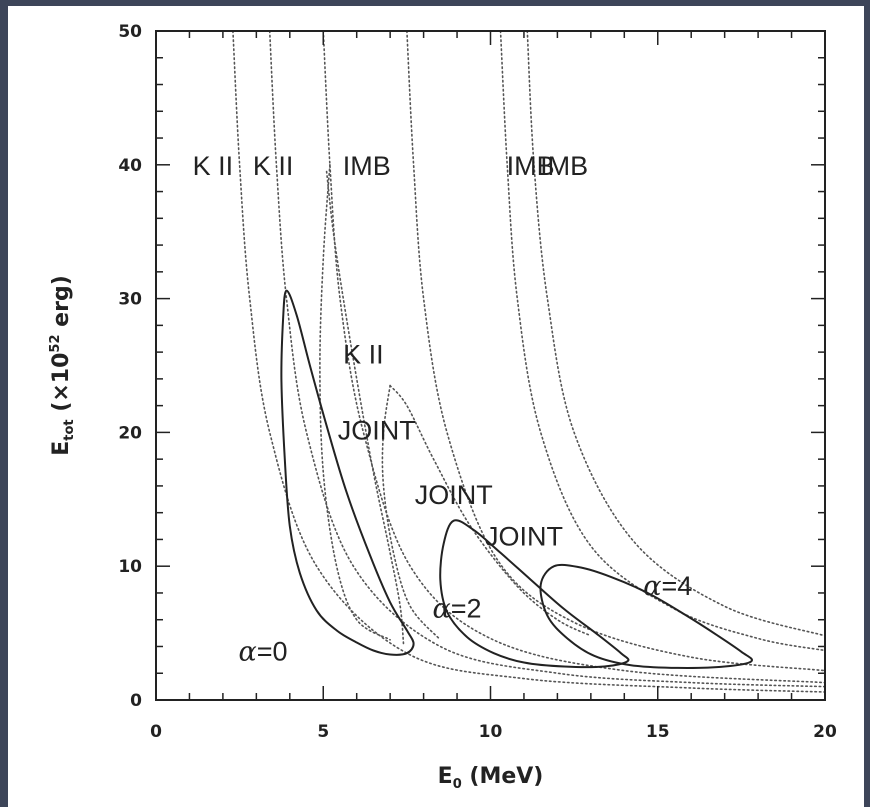 Image resolution: width=870 pixels, height=807 pixels. I want to click on y-tick-label: 40, so click(130, 166).